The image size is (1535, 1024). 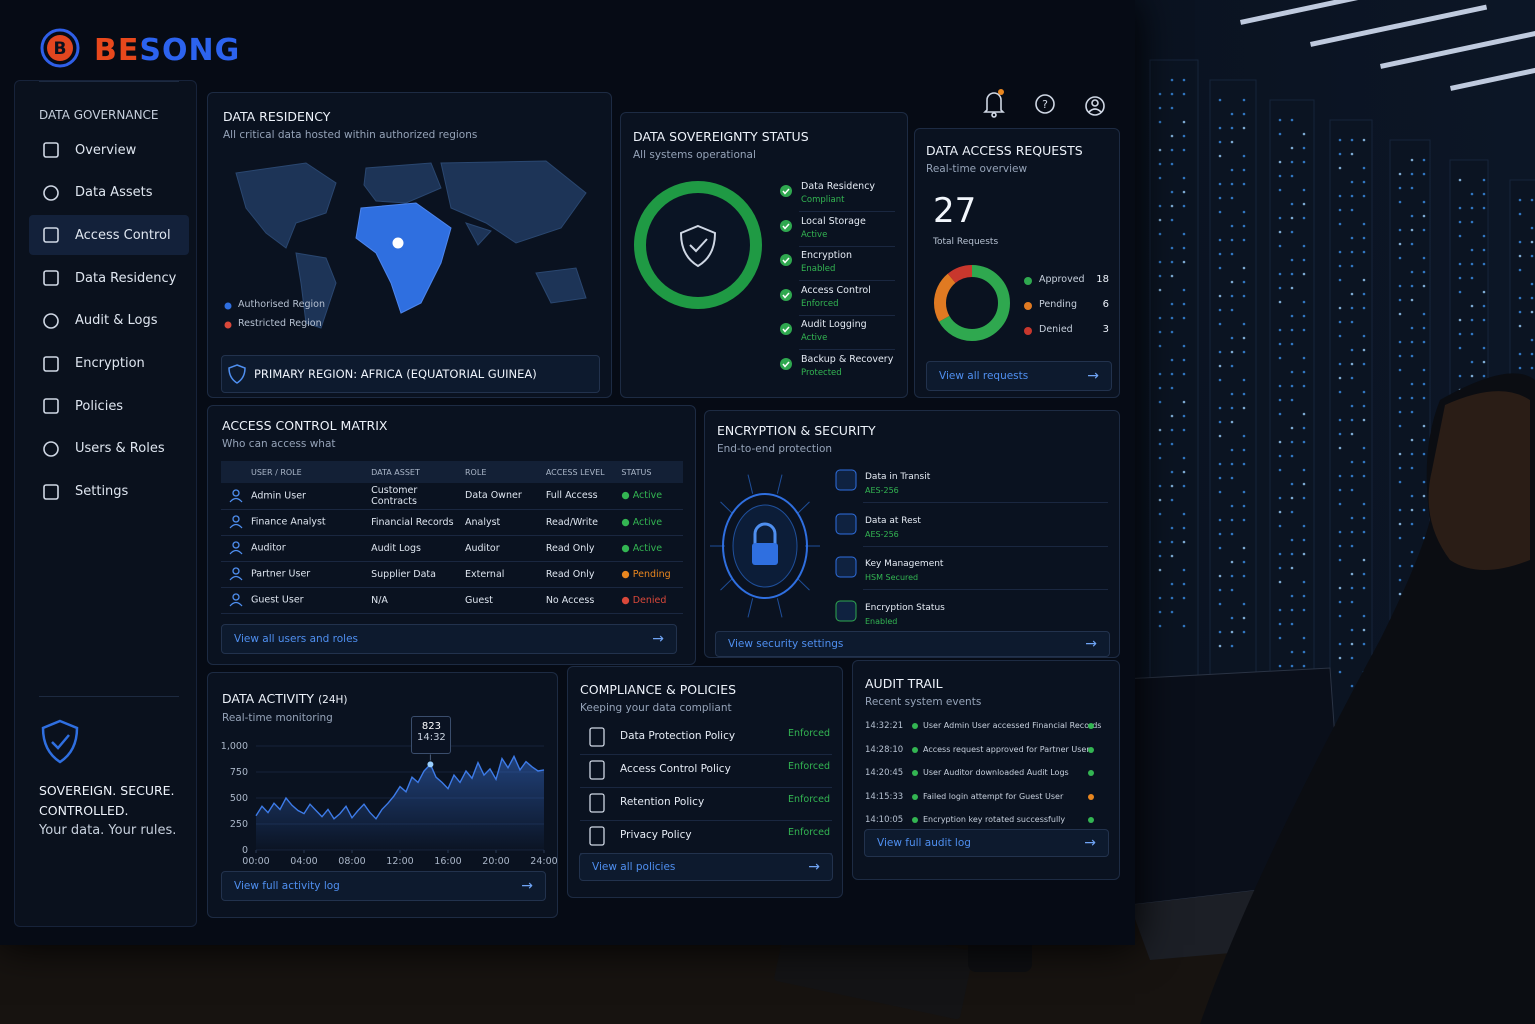 What do you see at coordinates (485, 574) in the screenshot?
I see `cell-text: External` at bounding box center [485, 574].